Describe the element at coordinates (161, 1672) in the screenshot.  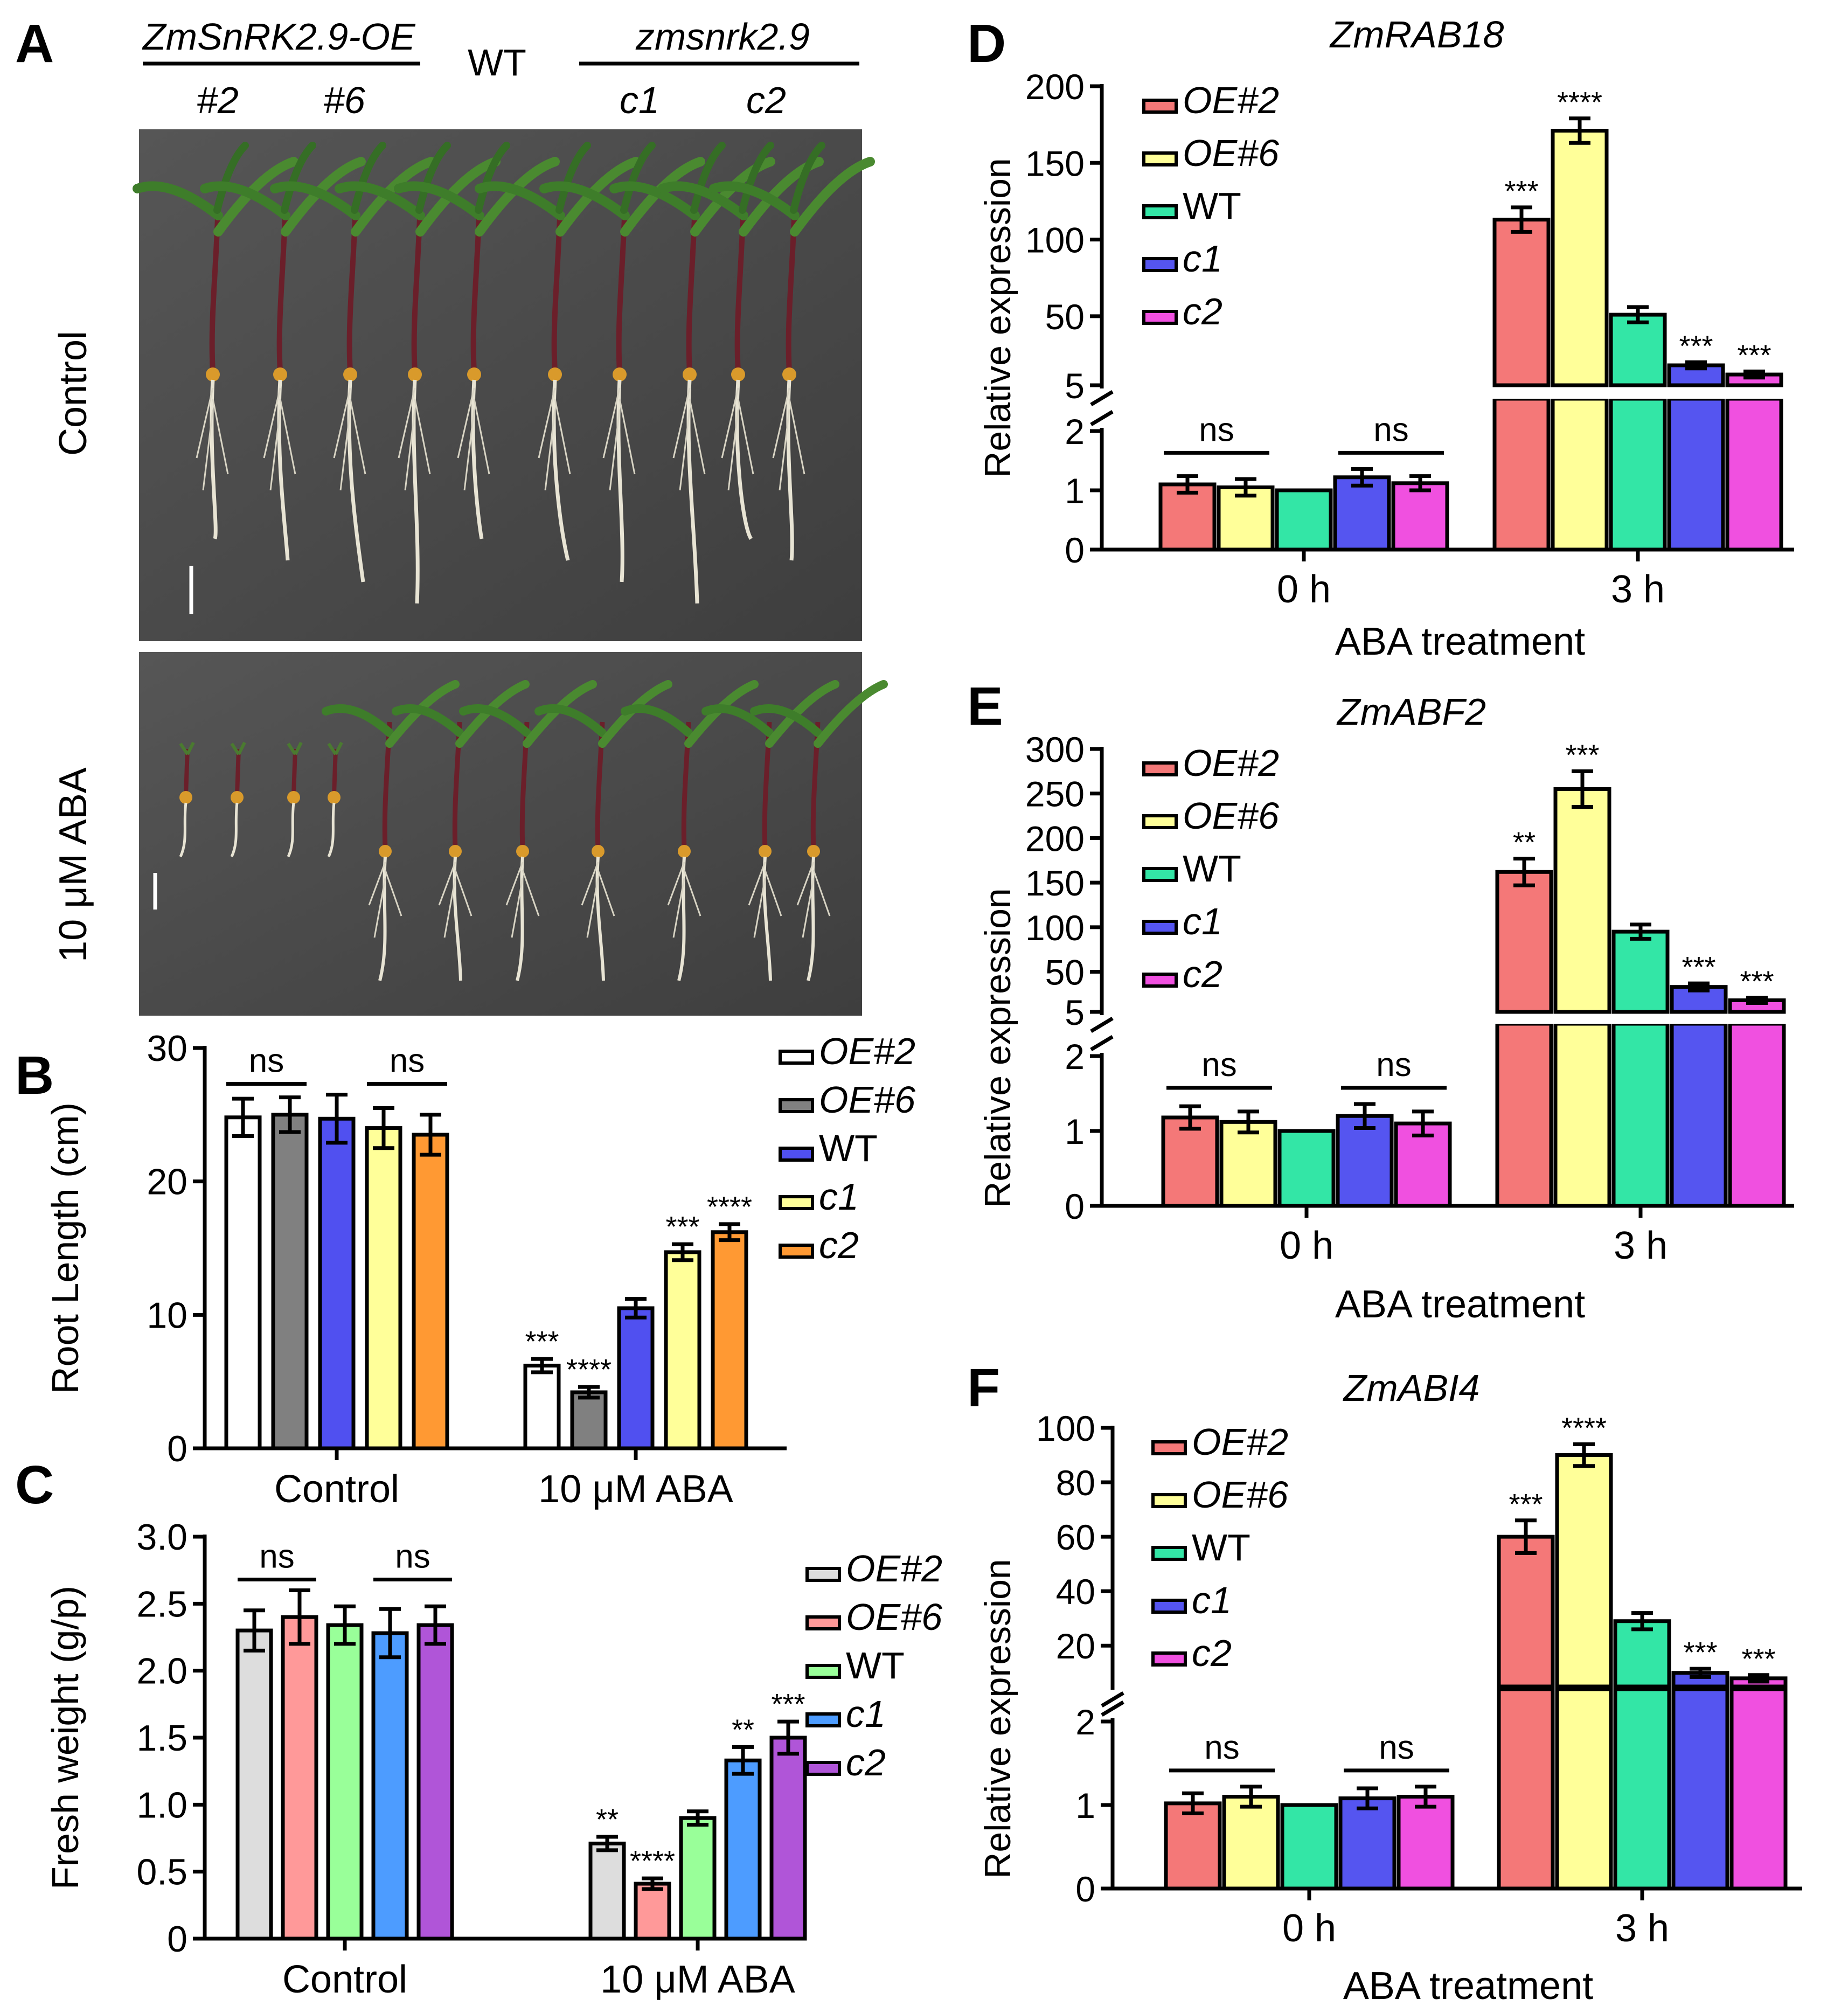
I see `y-tick-label: 2.0` at that location.